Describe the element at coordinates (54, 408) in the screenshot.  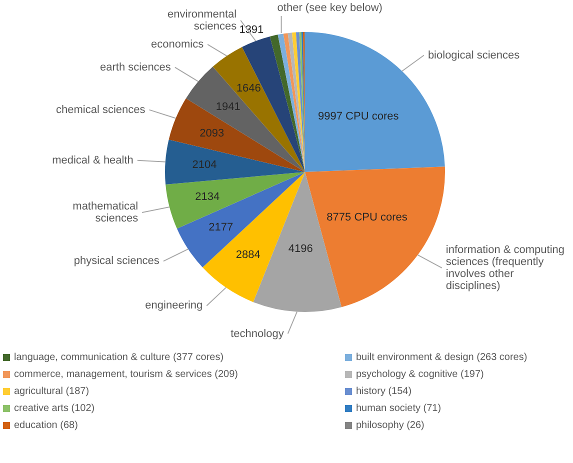
I see `legend-label: creative arts (102)` at that location.